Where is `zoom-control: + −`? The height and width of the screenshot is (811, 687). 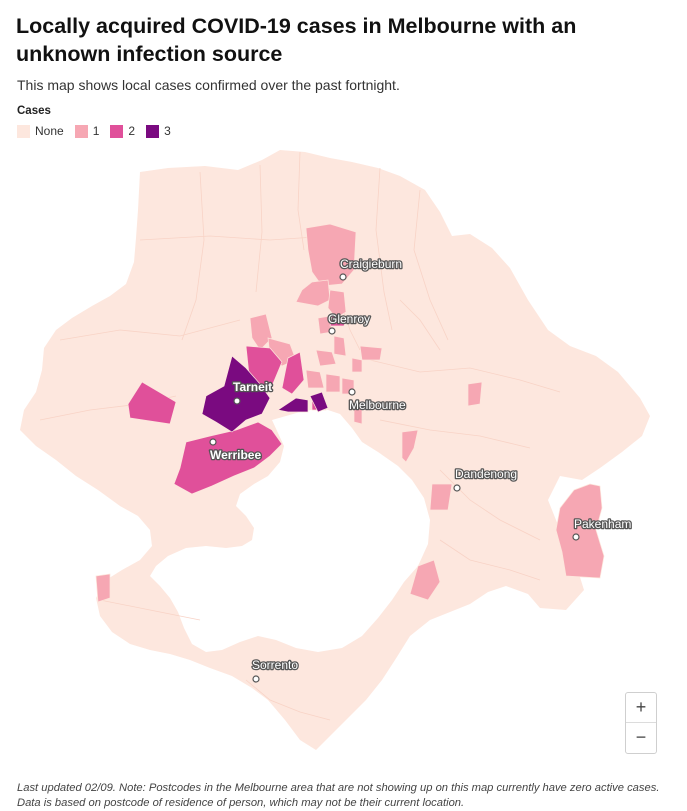 zoom-control: + − is located at coordinates (641, 723).